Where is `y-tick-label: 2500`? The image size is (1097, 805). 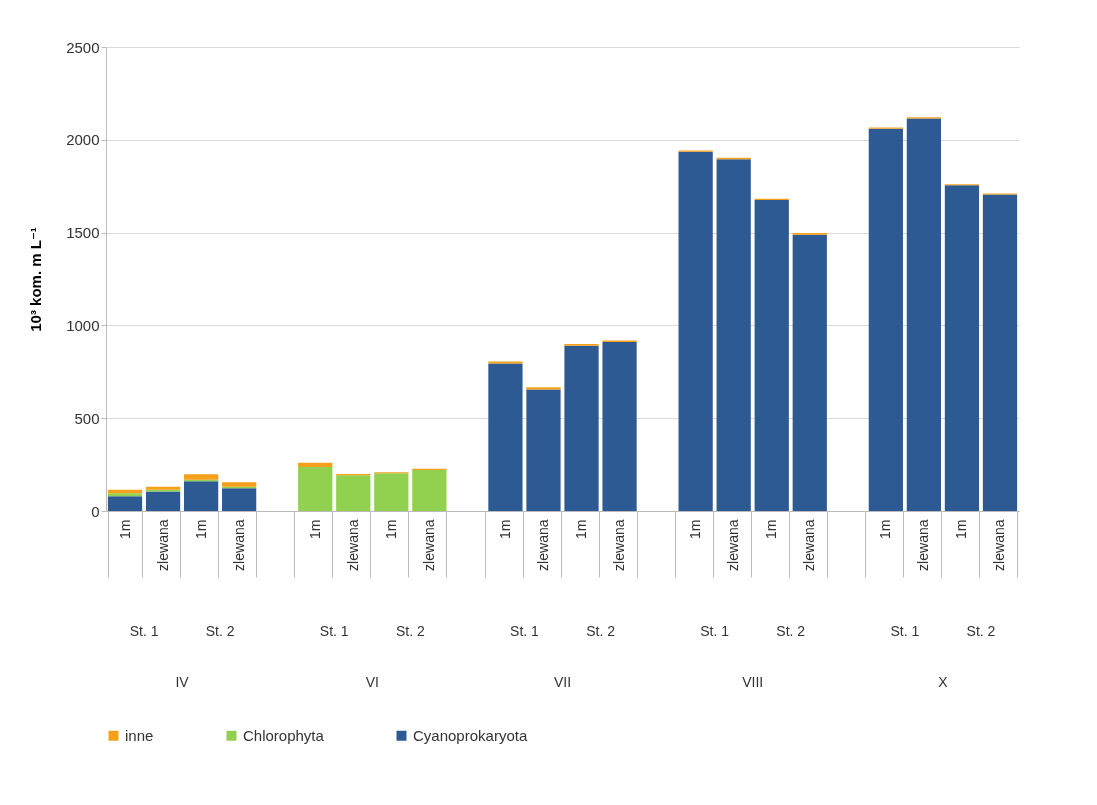 y-tick-label: 2500 is located at coordinates (83, 47).